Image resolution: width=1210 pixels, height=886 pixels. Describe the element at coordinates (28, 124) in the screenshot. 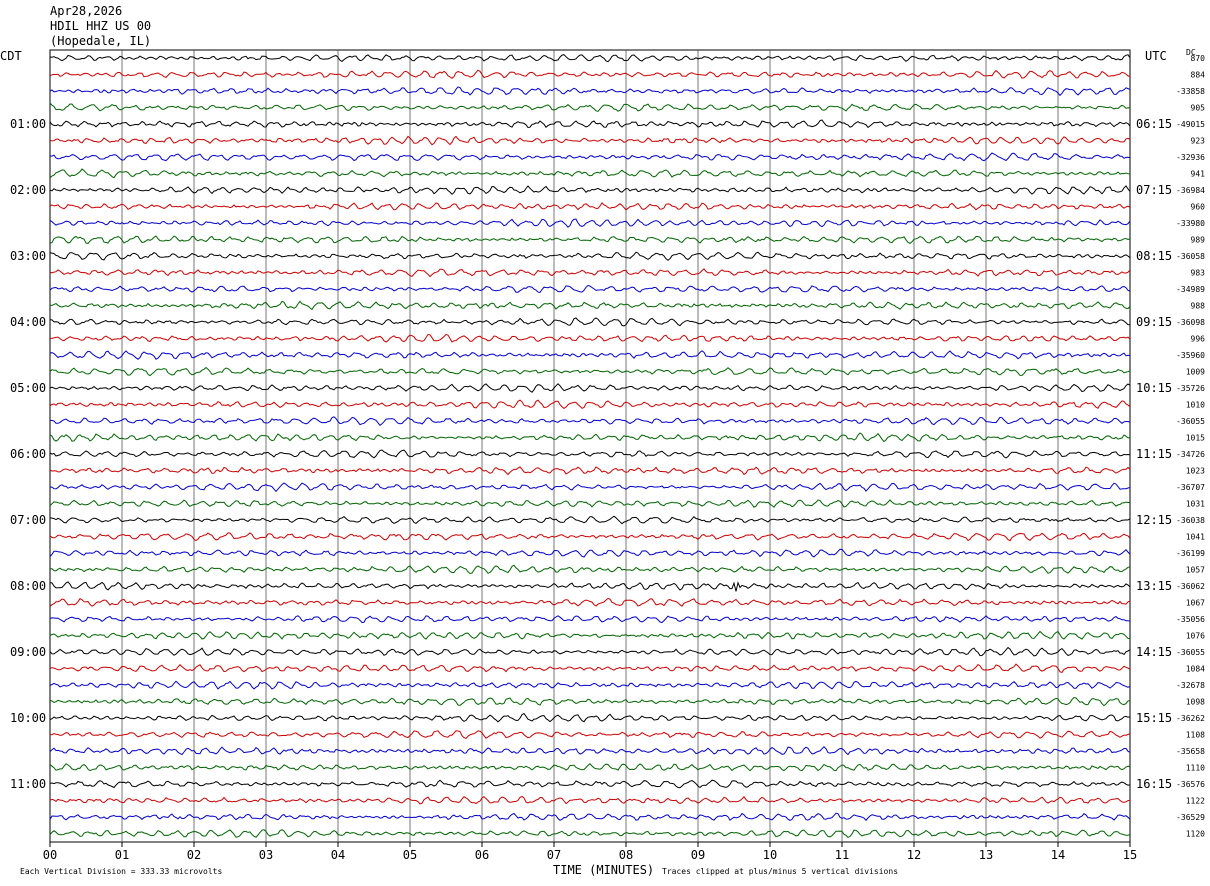

I see `cdt-time-label: 01:00` at that location.